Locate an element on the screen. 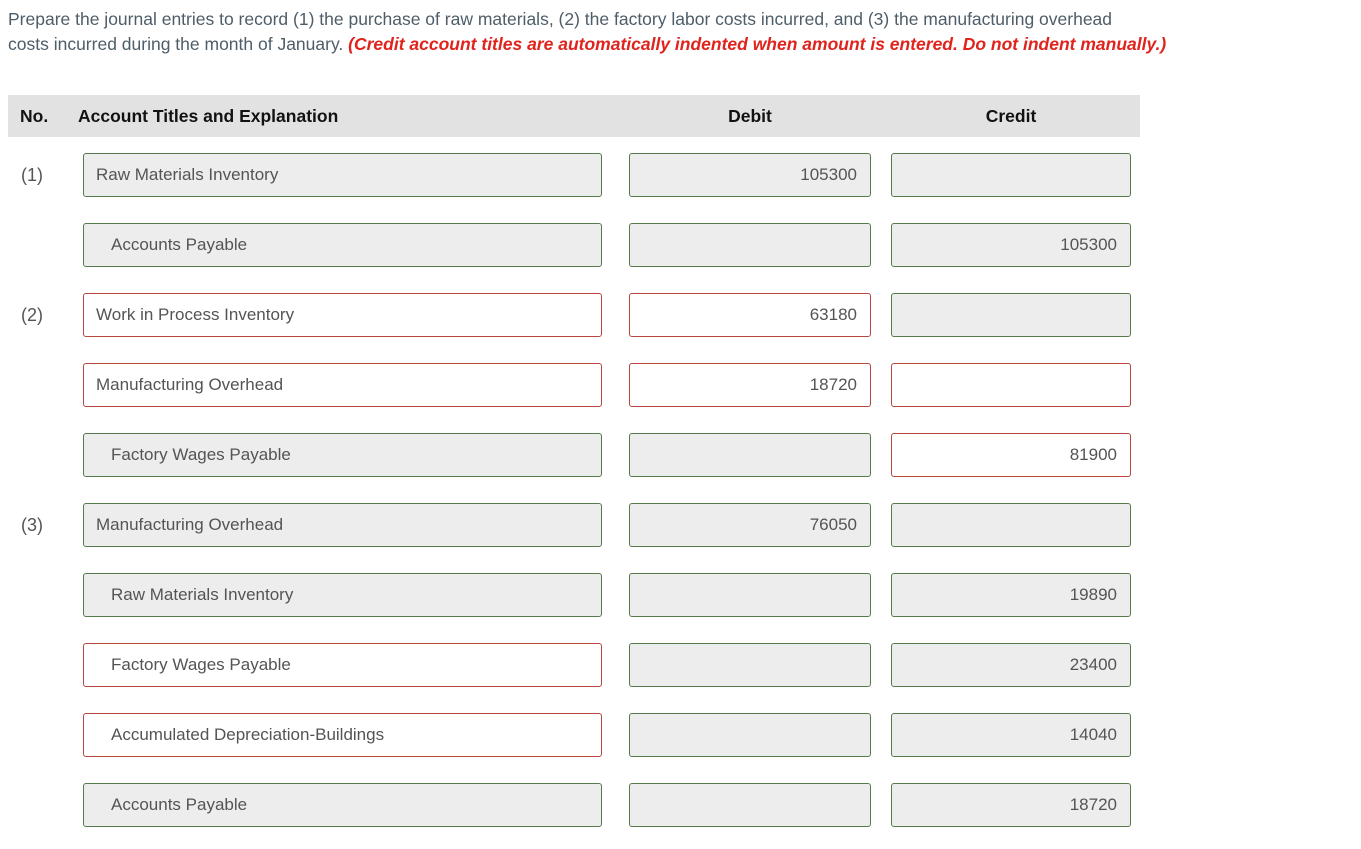 The height and width of the screenshot is (849, 1361). header-debit: Debit is located at coordinates (750, 115).